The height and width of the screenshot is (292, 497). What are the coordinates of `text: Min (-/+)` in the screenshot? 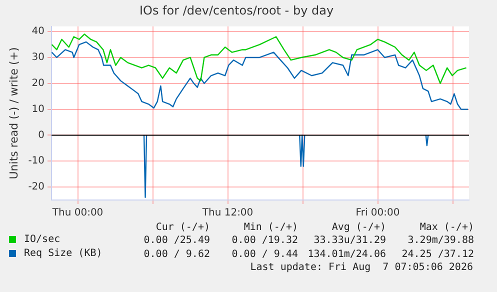 It's located at (270, 227).